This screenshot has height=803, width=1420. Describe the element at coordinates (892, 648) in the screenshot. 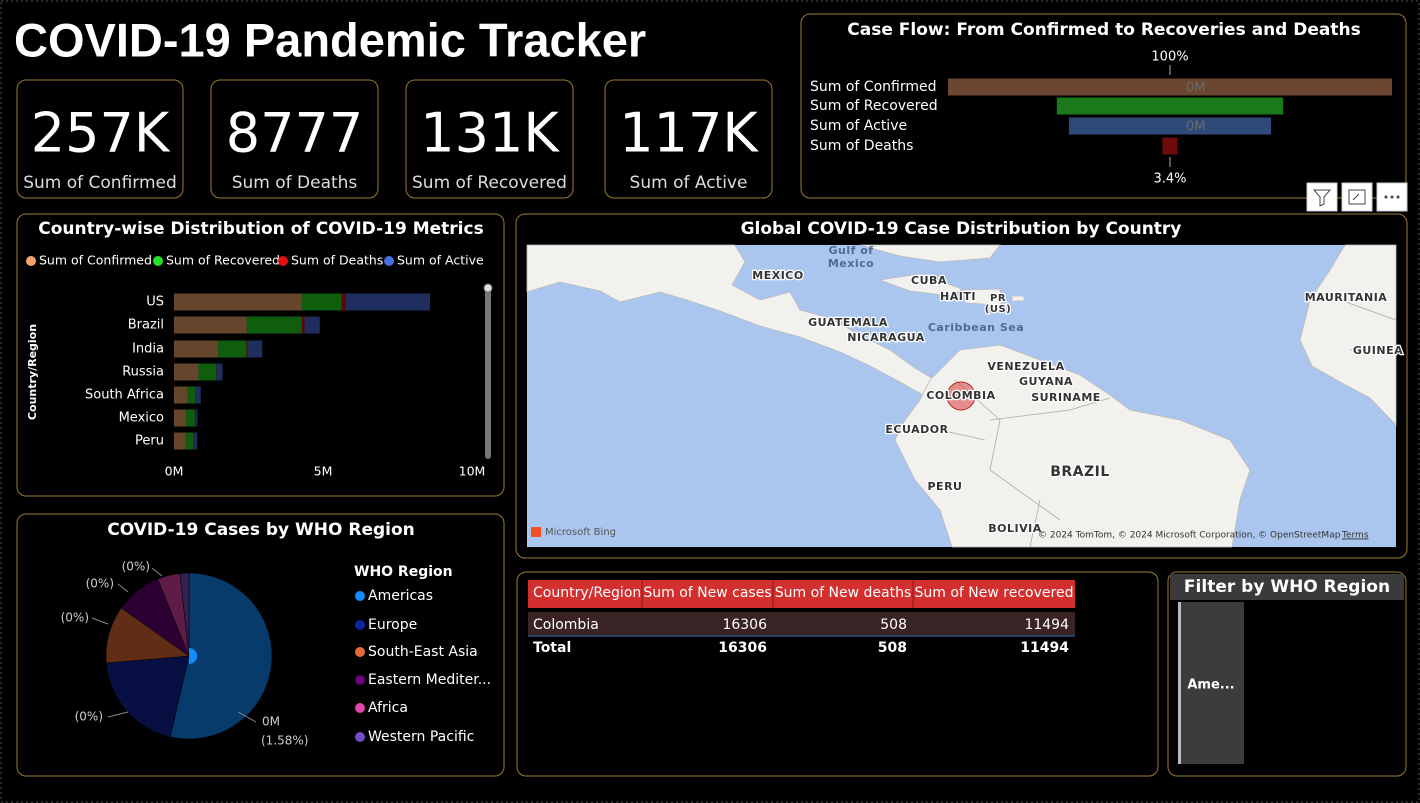

I see `table-total-cell: 508` at that location.